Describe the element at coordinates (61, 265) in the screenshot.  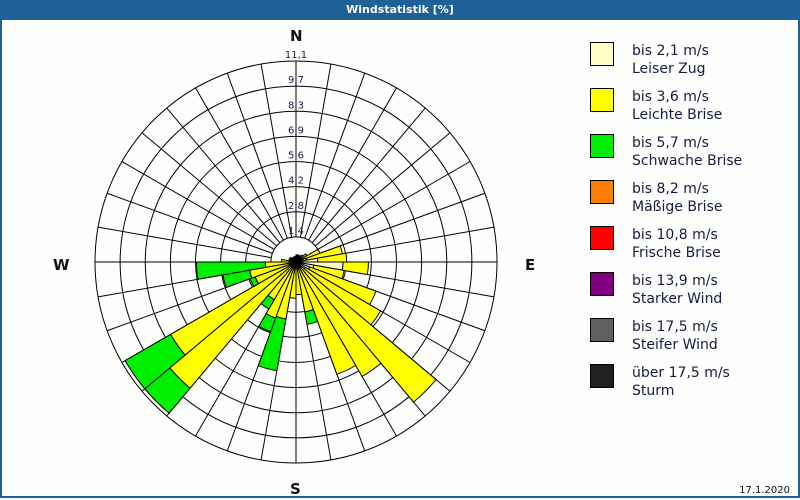
I see `compass-west-label: W` at that location.